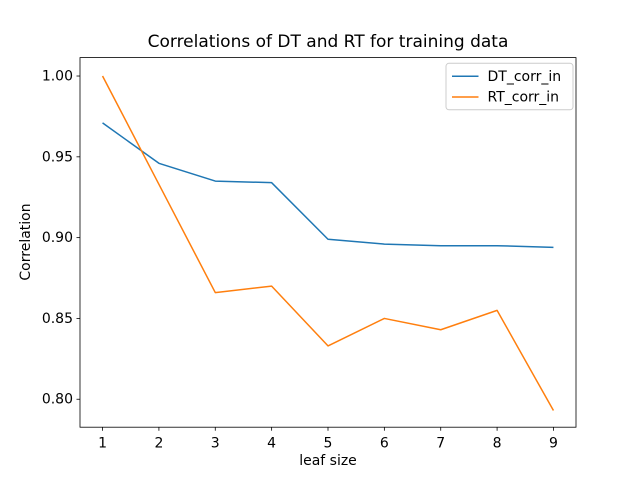 Image resolution: width=640 pixels, height=480 pixels. What do you see at coordinates (102, 444) in the screenshot?
I see `x-tick-label: 1` at bounding box center [102, 444].